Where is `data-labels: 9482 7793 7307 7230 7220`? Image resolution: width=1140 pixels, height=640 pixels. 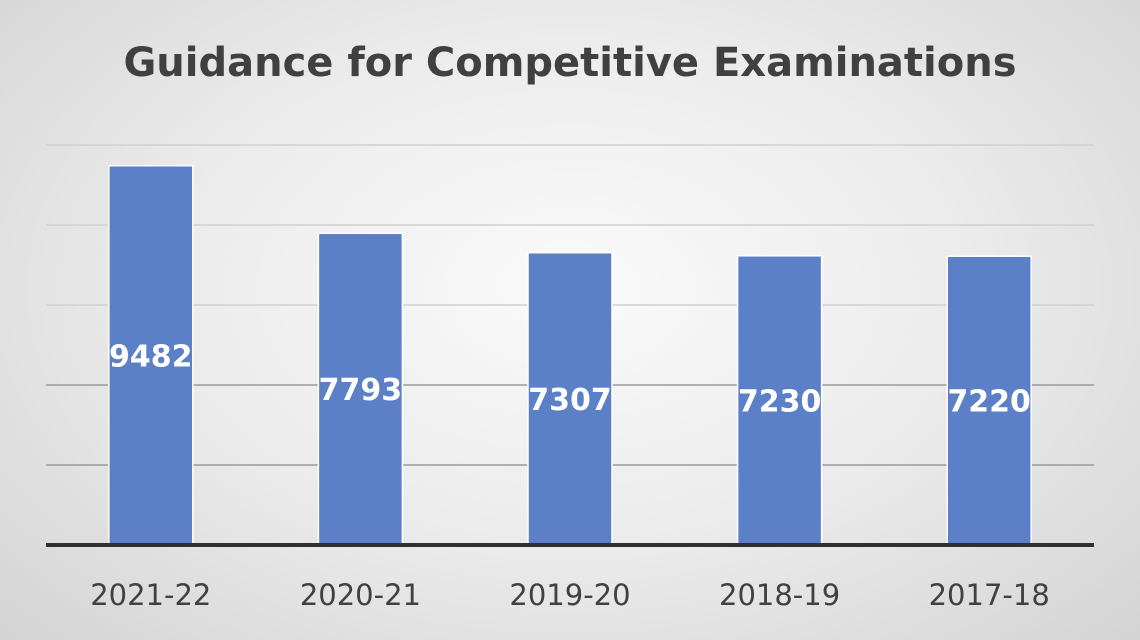 data-labels: 9482 7793 7307 7230 7220 is located at coordinates (570, 379).